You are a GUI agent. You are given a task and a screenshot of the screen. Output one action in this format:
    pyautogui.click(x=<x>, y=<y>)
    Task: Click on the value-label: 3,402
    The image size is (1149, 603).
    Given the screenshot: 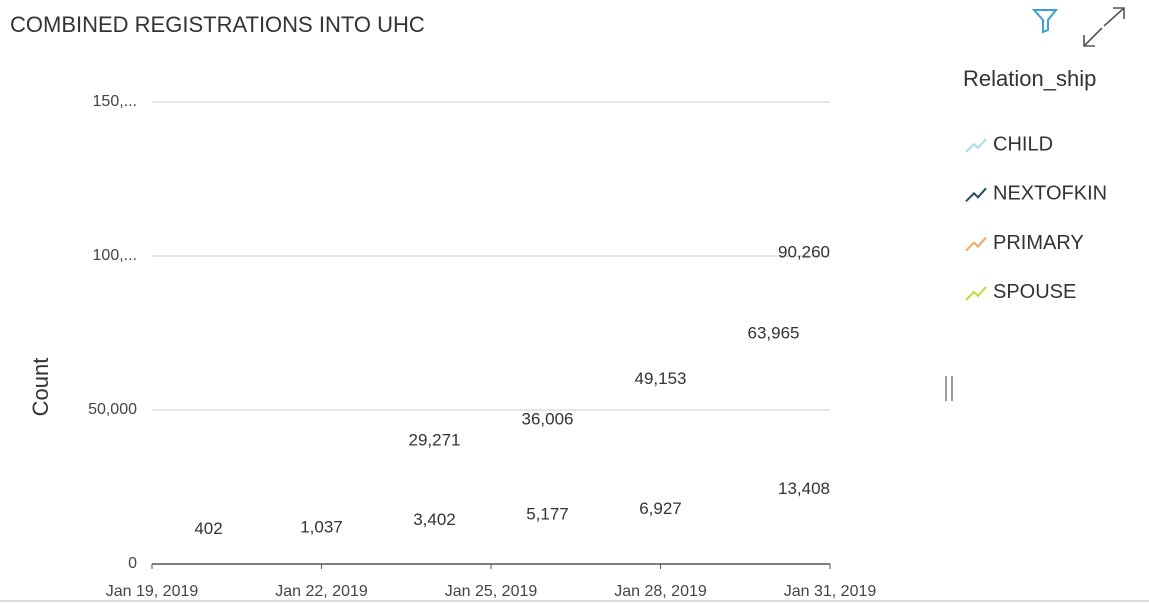 What is the action you would take?
    pyautogui.click(x=434, y=519)
    